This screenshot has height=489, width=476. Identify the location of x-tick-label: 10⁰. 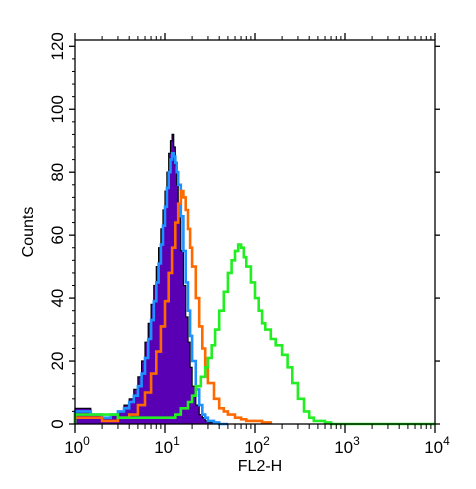
(77, 445).